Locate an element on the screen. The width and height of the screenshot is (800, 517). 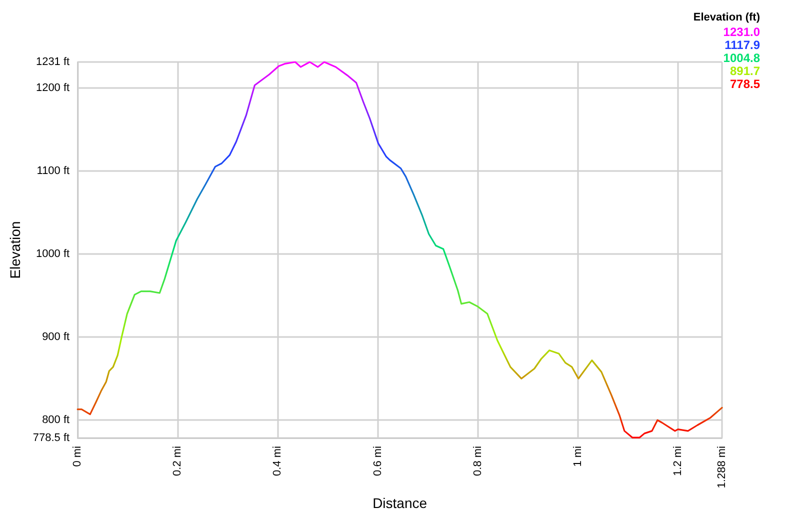
x-axis-title: Distance is located at coordinates (400, 503).